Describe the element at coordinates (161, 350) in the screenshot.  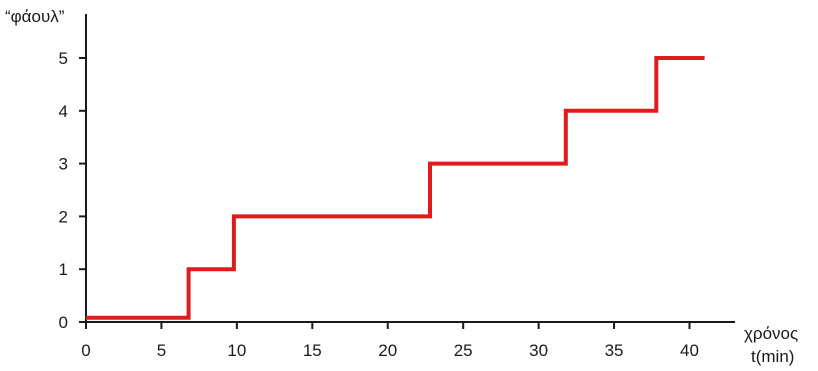
I see `x-tick-label: 5` at that location.